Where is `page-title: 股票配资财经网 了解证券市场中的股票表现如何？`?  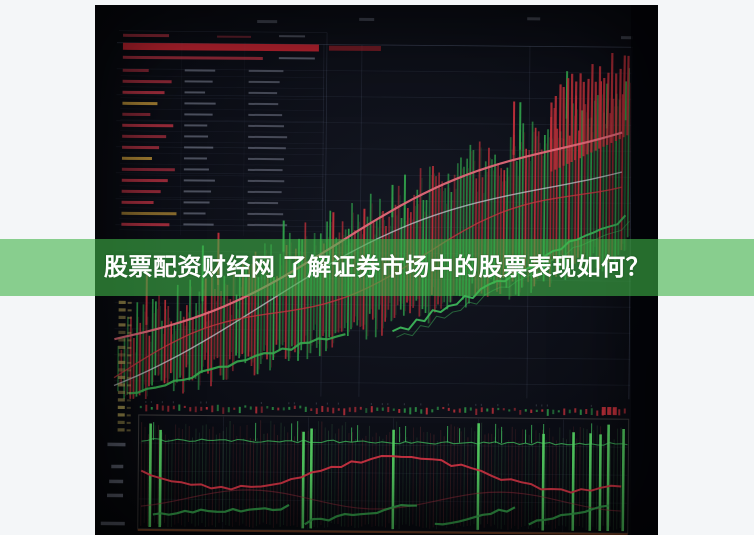
page-title: 股票配资财经网 了解证券市场中的股票表现如何？ is located at coordinates (377, 267).